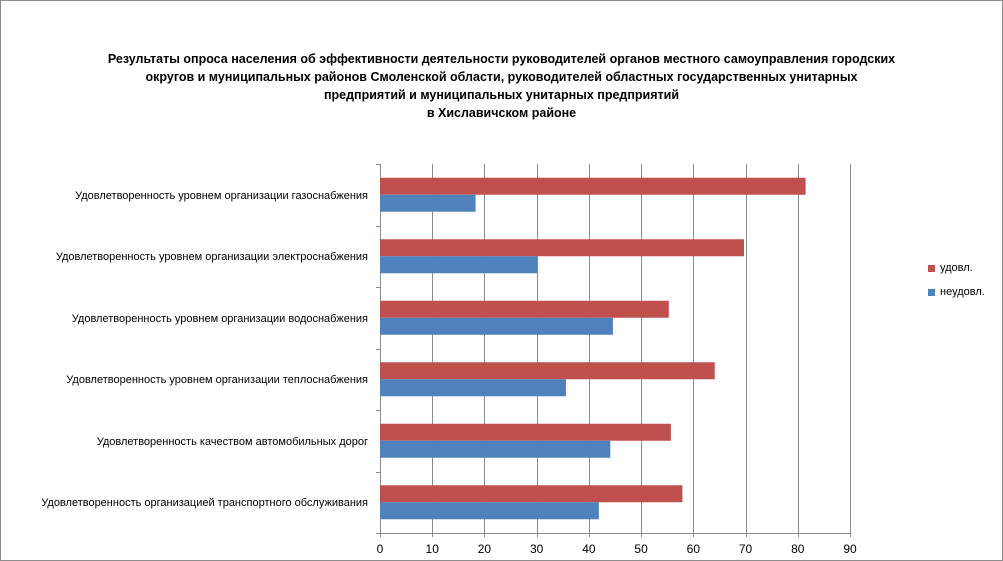  I want to click on x-tick-label: 0, so click(380, 549).